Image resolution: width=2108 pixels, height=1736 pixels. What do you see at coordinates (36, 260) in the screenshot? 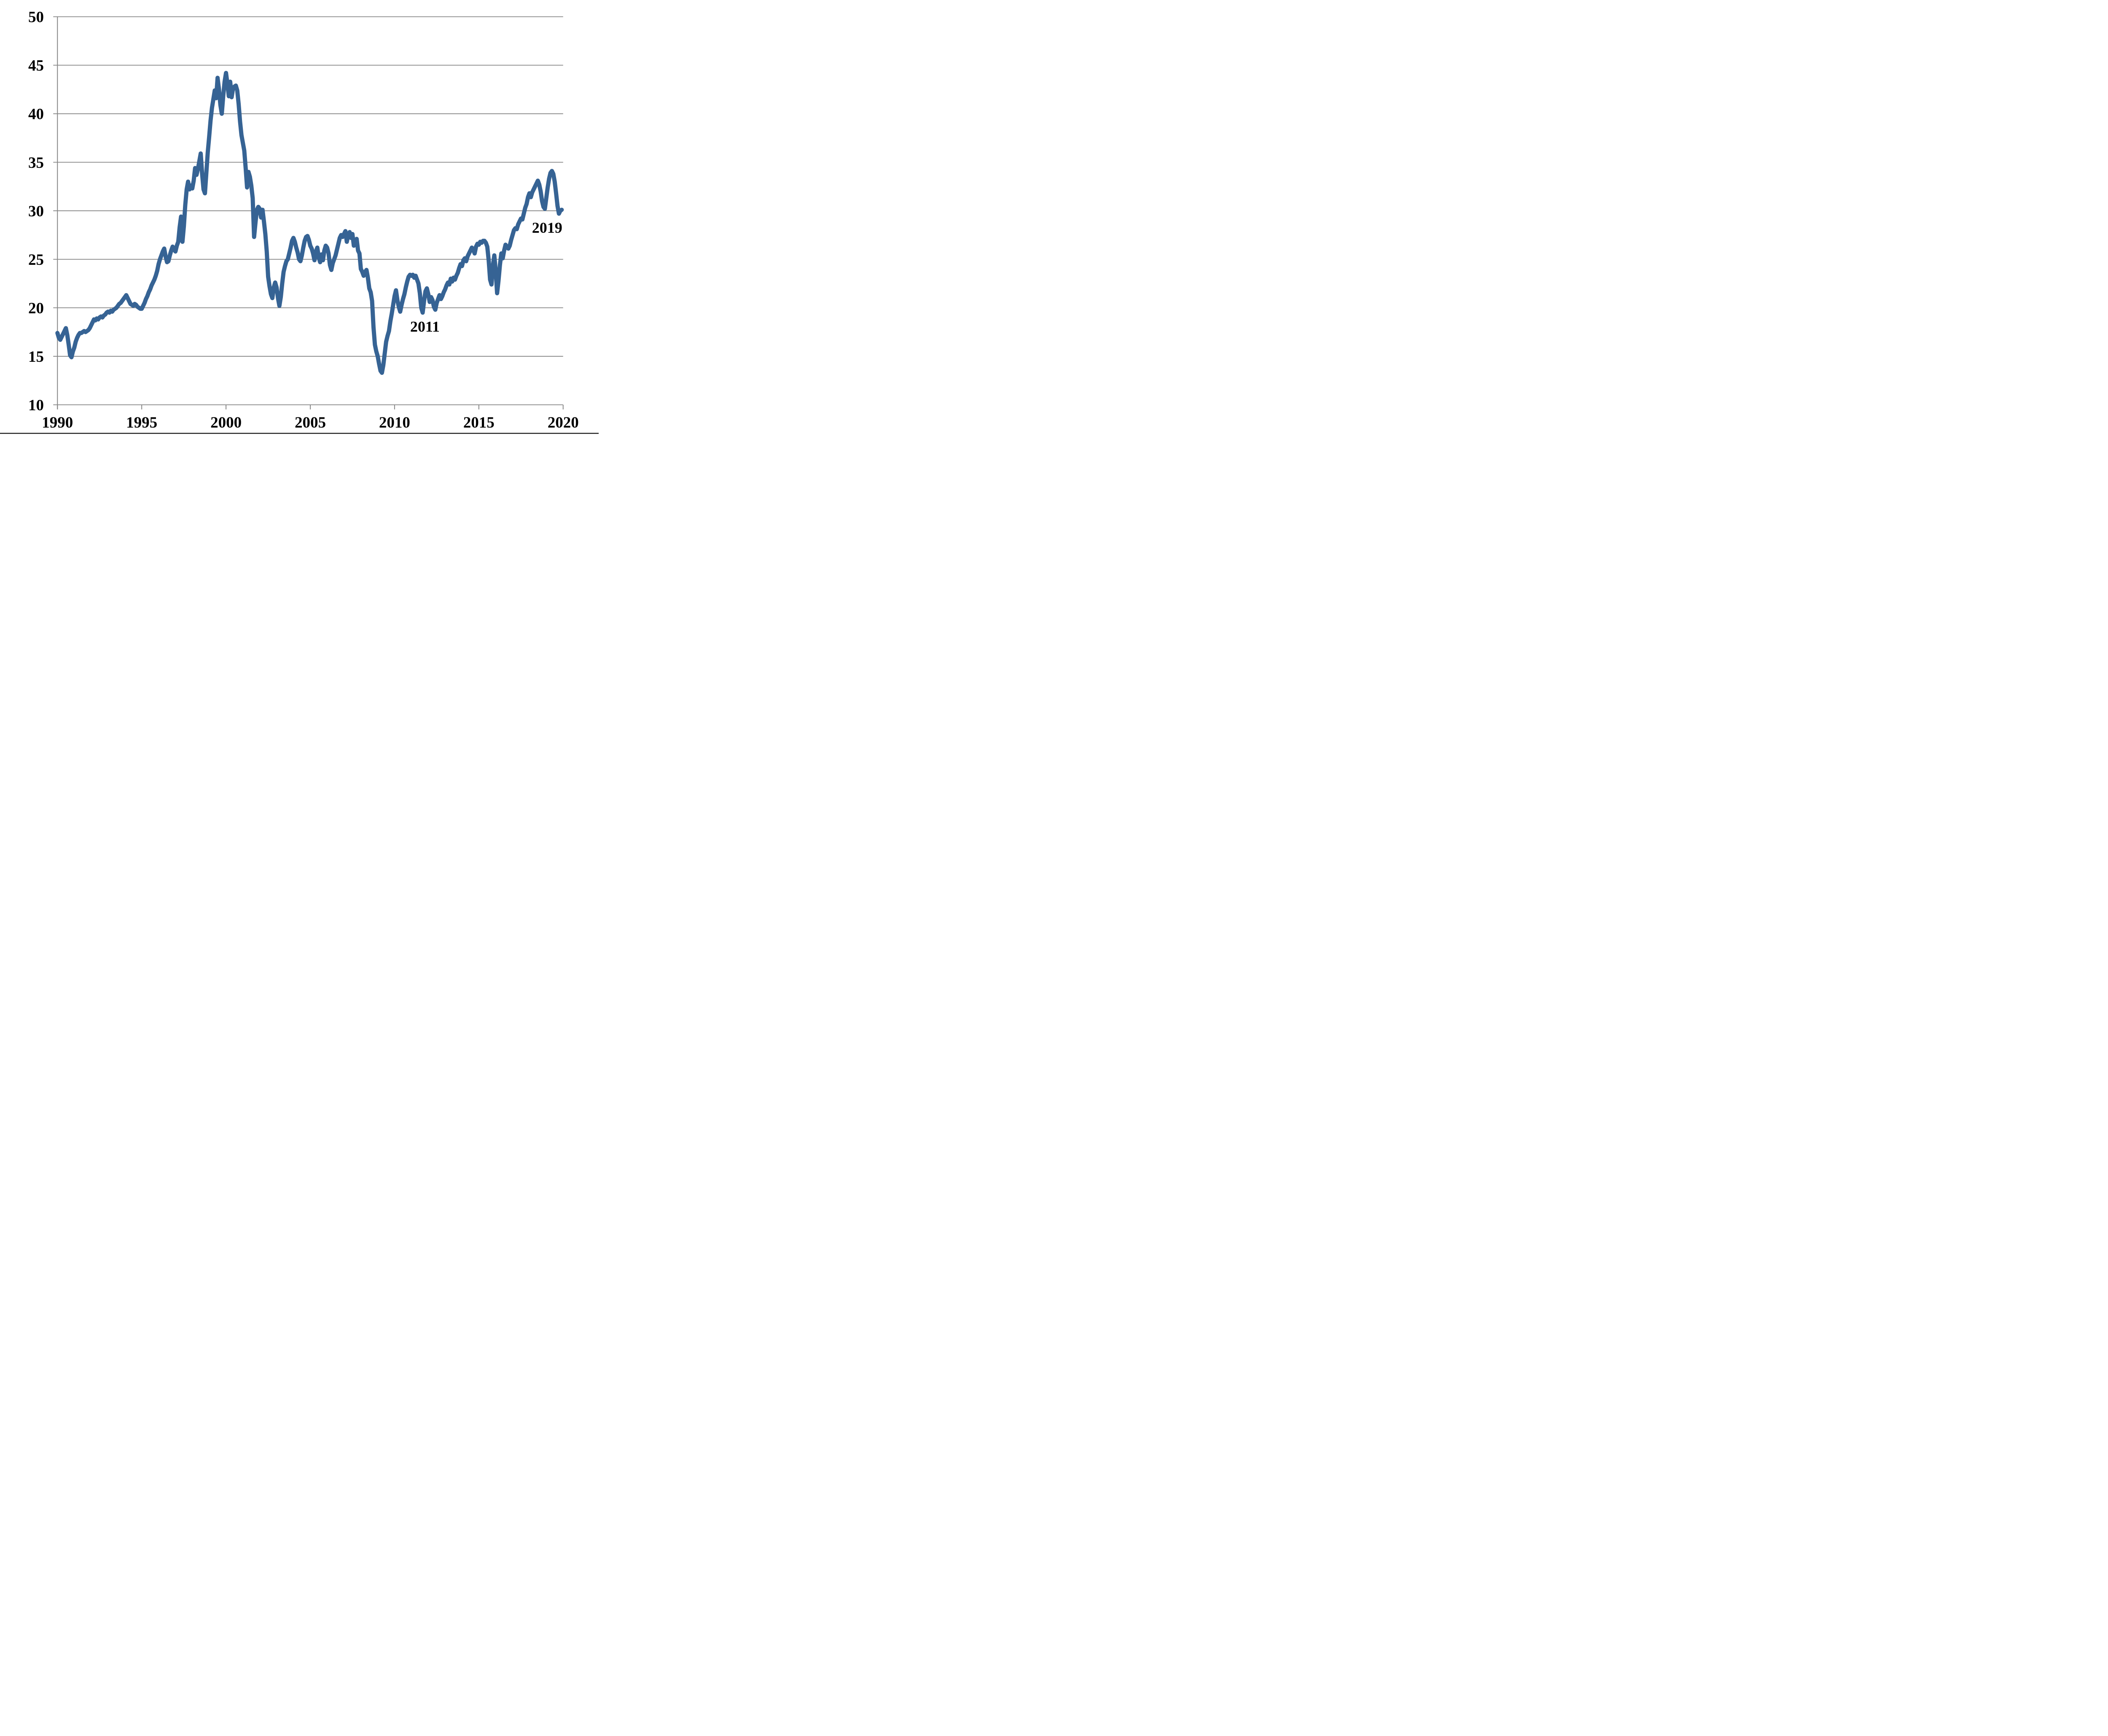
I see `y-axis-label-25: 25` at bounding box center [36, 260].